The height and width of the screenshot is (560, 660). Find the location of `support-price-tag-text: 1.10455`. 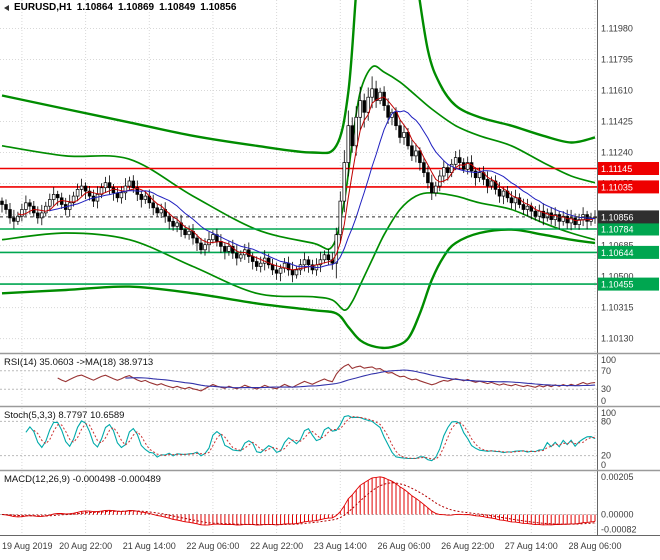

support-price-tag-text: 1.10455 is located at coordinates (617, 285).